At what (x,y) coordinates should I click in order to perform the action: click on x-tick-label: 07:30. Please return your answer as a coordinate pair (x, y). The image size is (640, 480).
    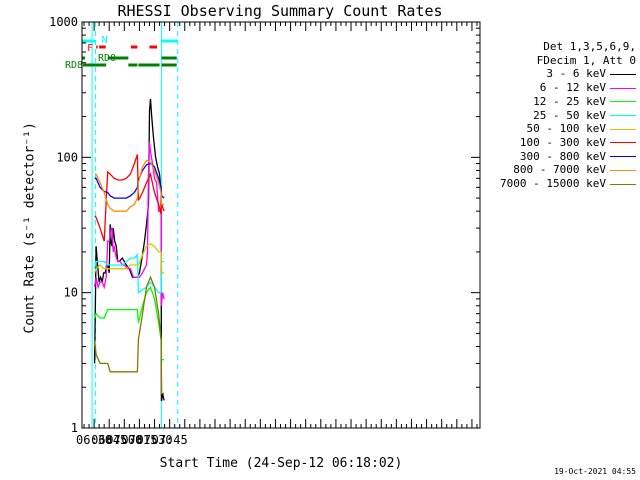
    Looking at the image, I should click on (154, 440).